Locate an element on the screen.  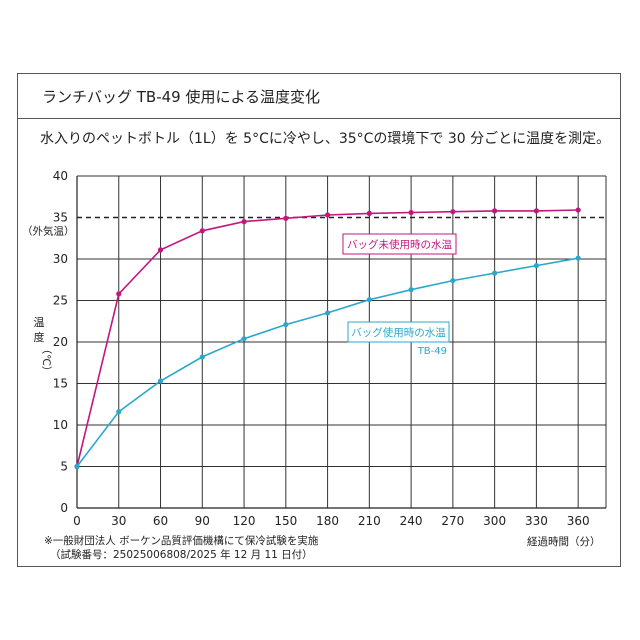
label-box-unused is located at coordinates (399, 244).